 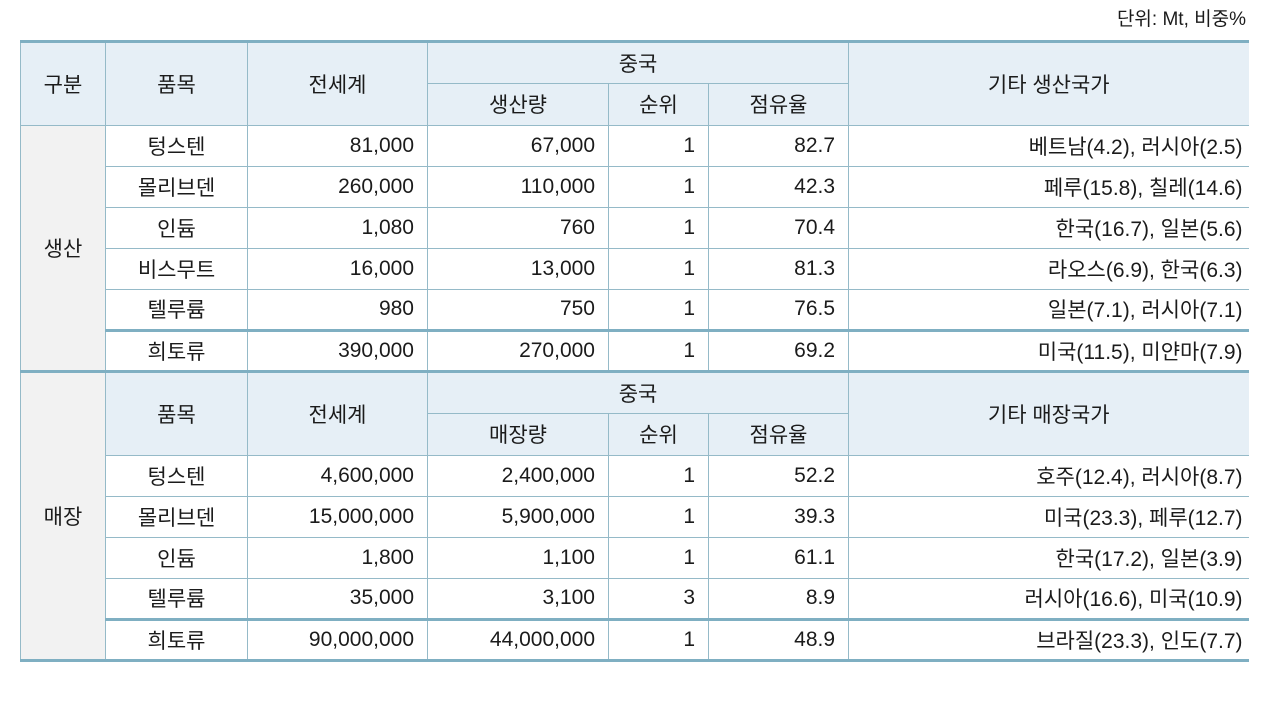 I want to click on table-row: 인듐 1,800 1,100 1 61.1 한국(17.2), 일본(3.9), so click(x=635, y=557).